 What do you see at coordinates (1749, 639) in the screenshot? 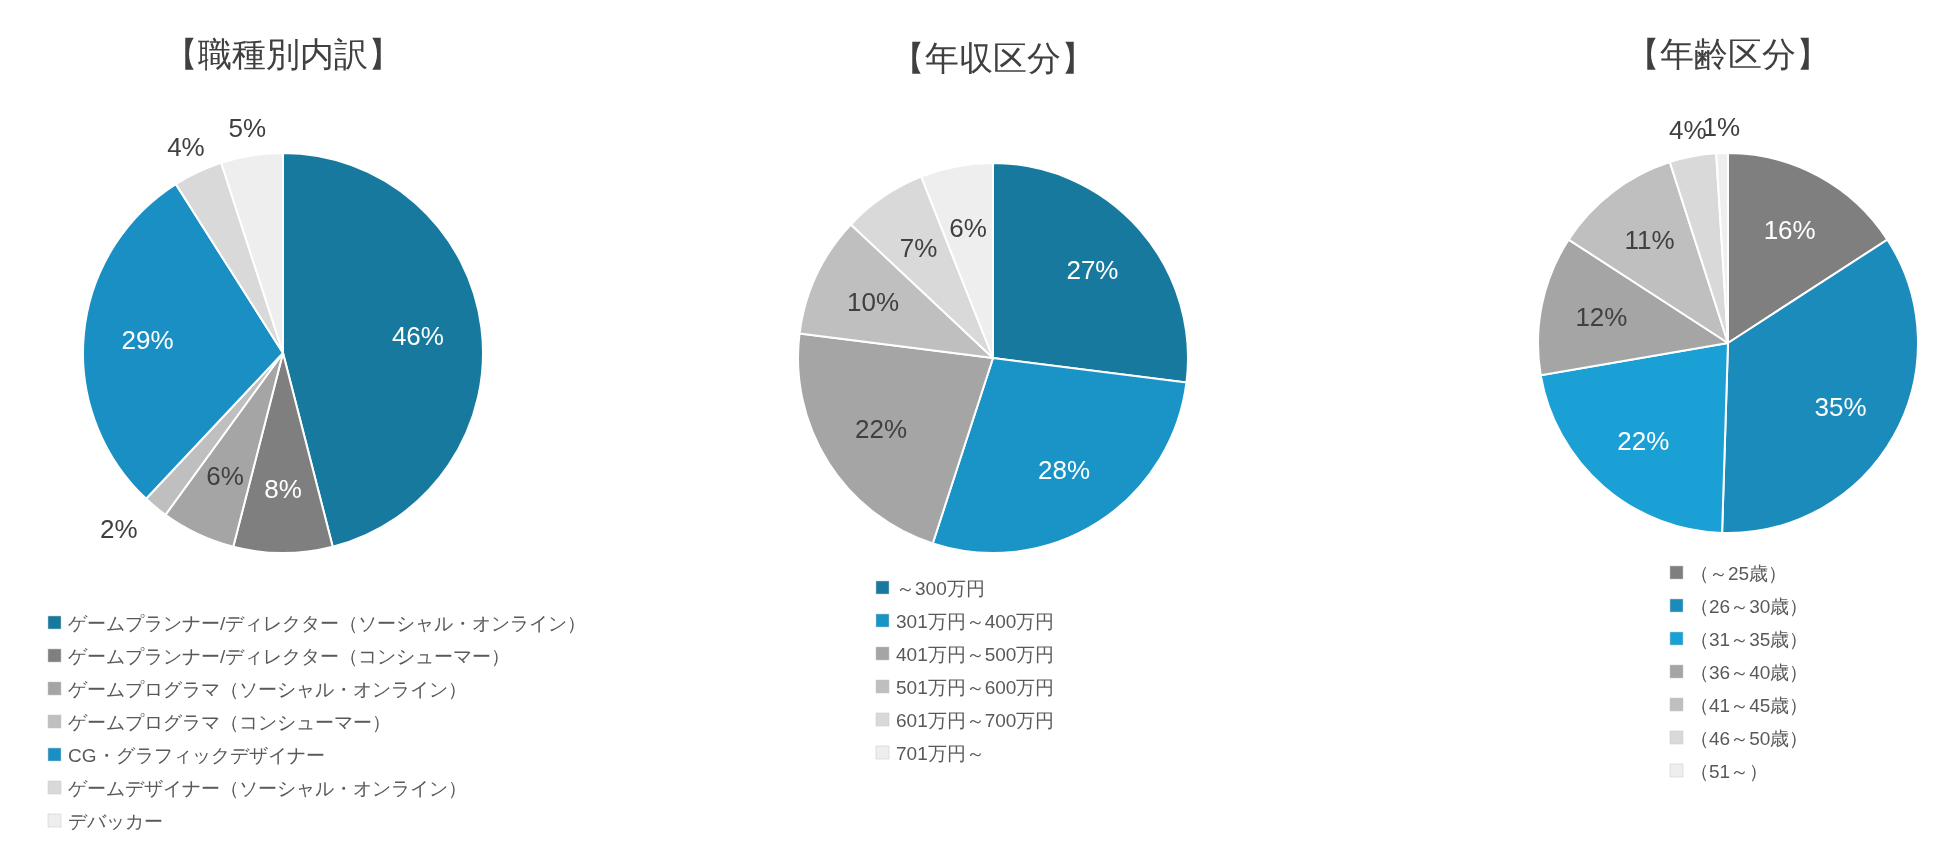
I see `legend-label: （31～35歳）` at bounding box center [1749, 639].